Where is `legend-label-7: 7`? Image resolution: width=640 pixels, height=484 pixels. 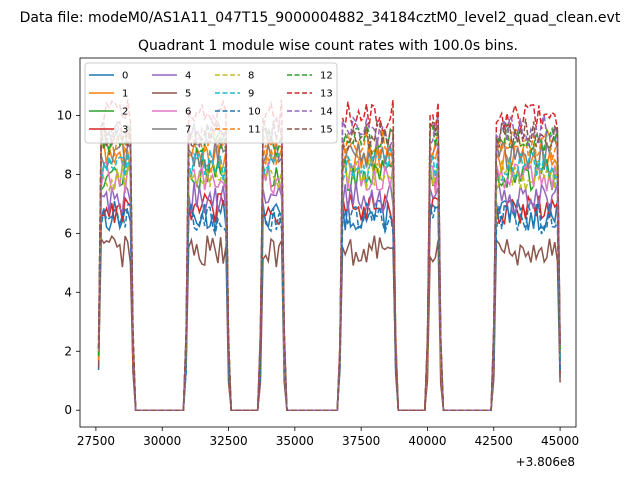
legend-label-7: 7 is located at coordinates (188, 130).